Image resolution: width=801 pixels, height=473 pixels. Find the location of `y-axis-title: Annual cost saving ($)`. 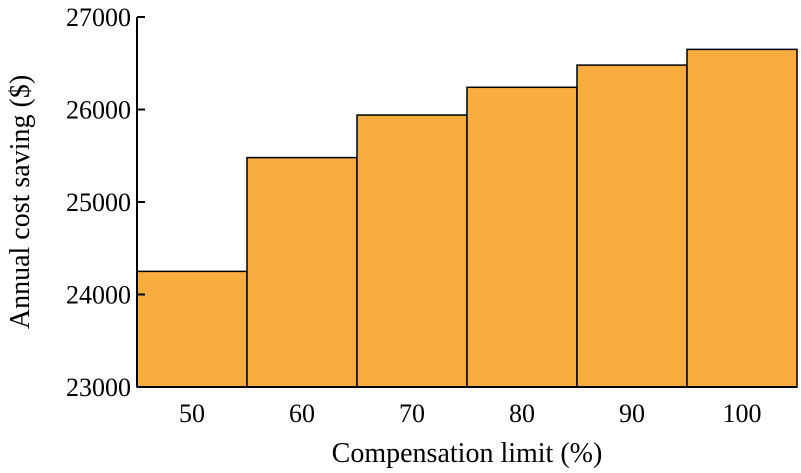

y-axis-title: Annual cost saving ($) is located at coordinates (20, 202).